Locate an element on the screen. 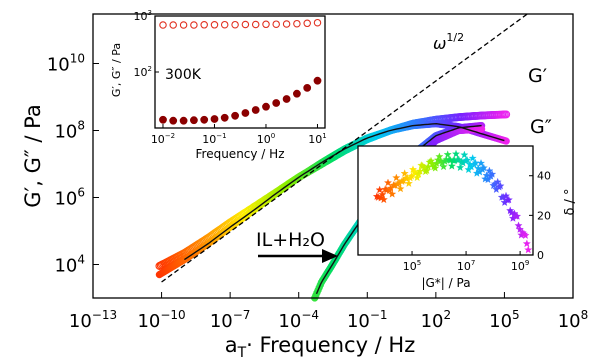  inset1-label: 300K is located at coordinates (183, 75).